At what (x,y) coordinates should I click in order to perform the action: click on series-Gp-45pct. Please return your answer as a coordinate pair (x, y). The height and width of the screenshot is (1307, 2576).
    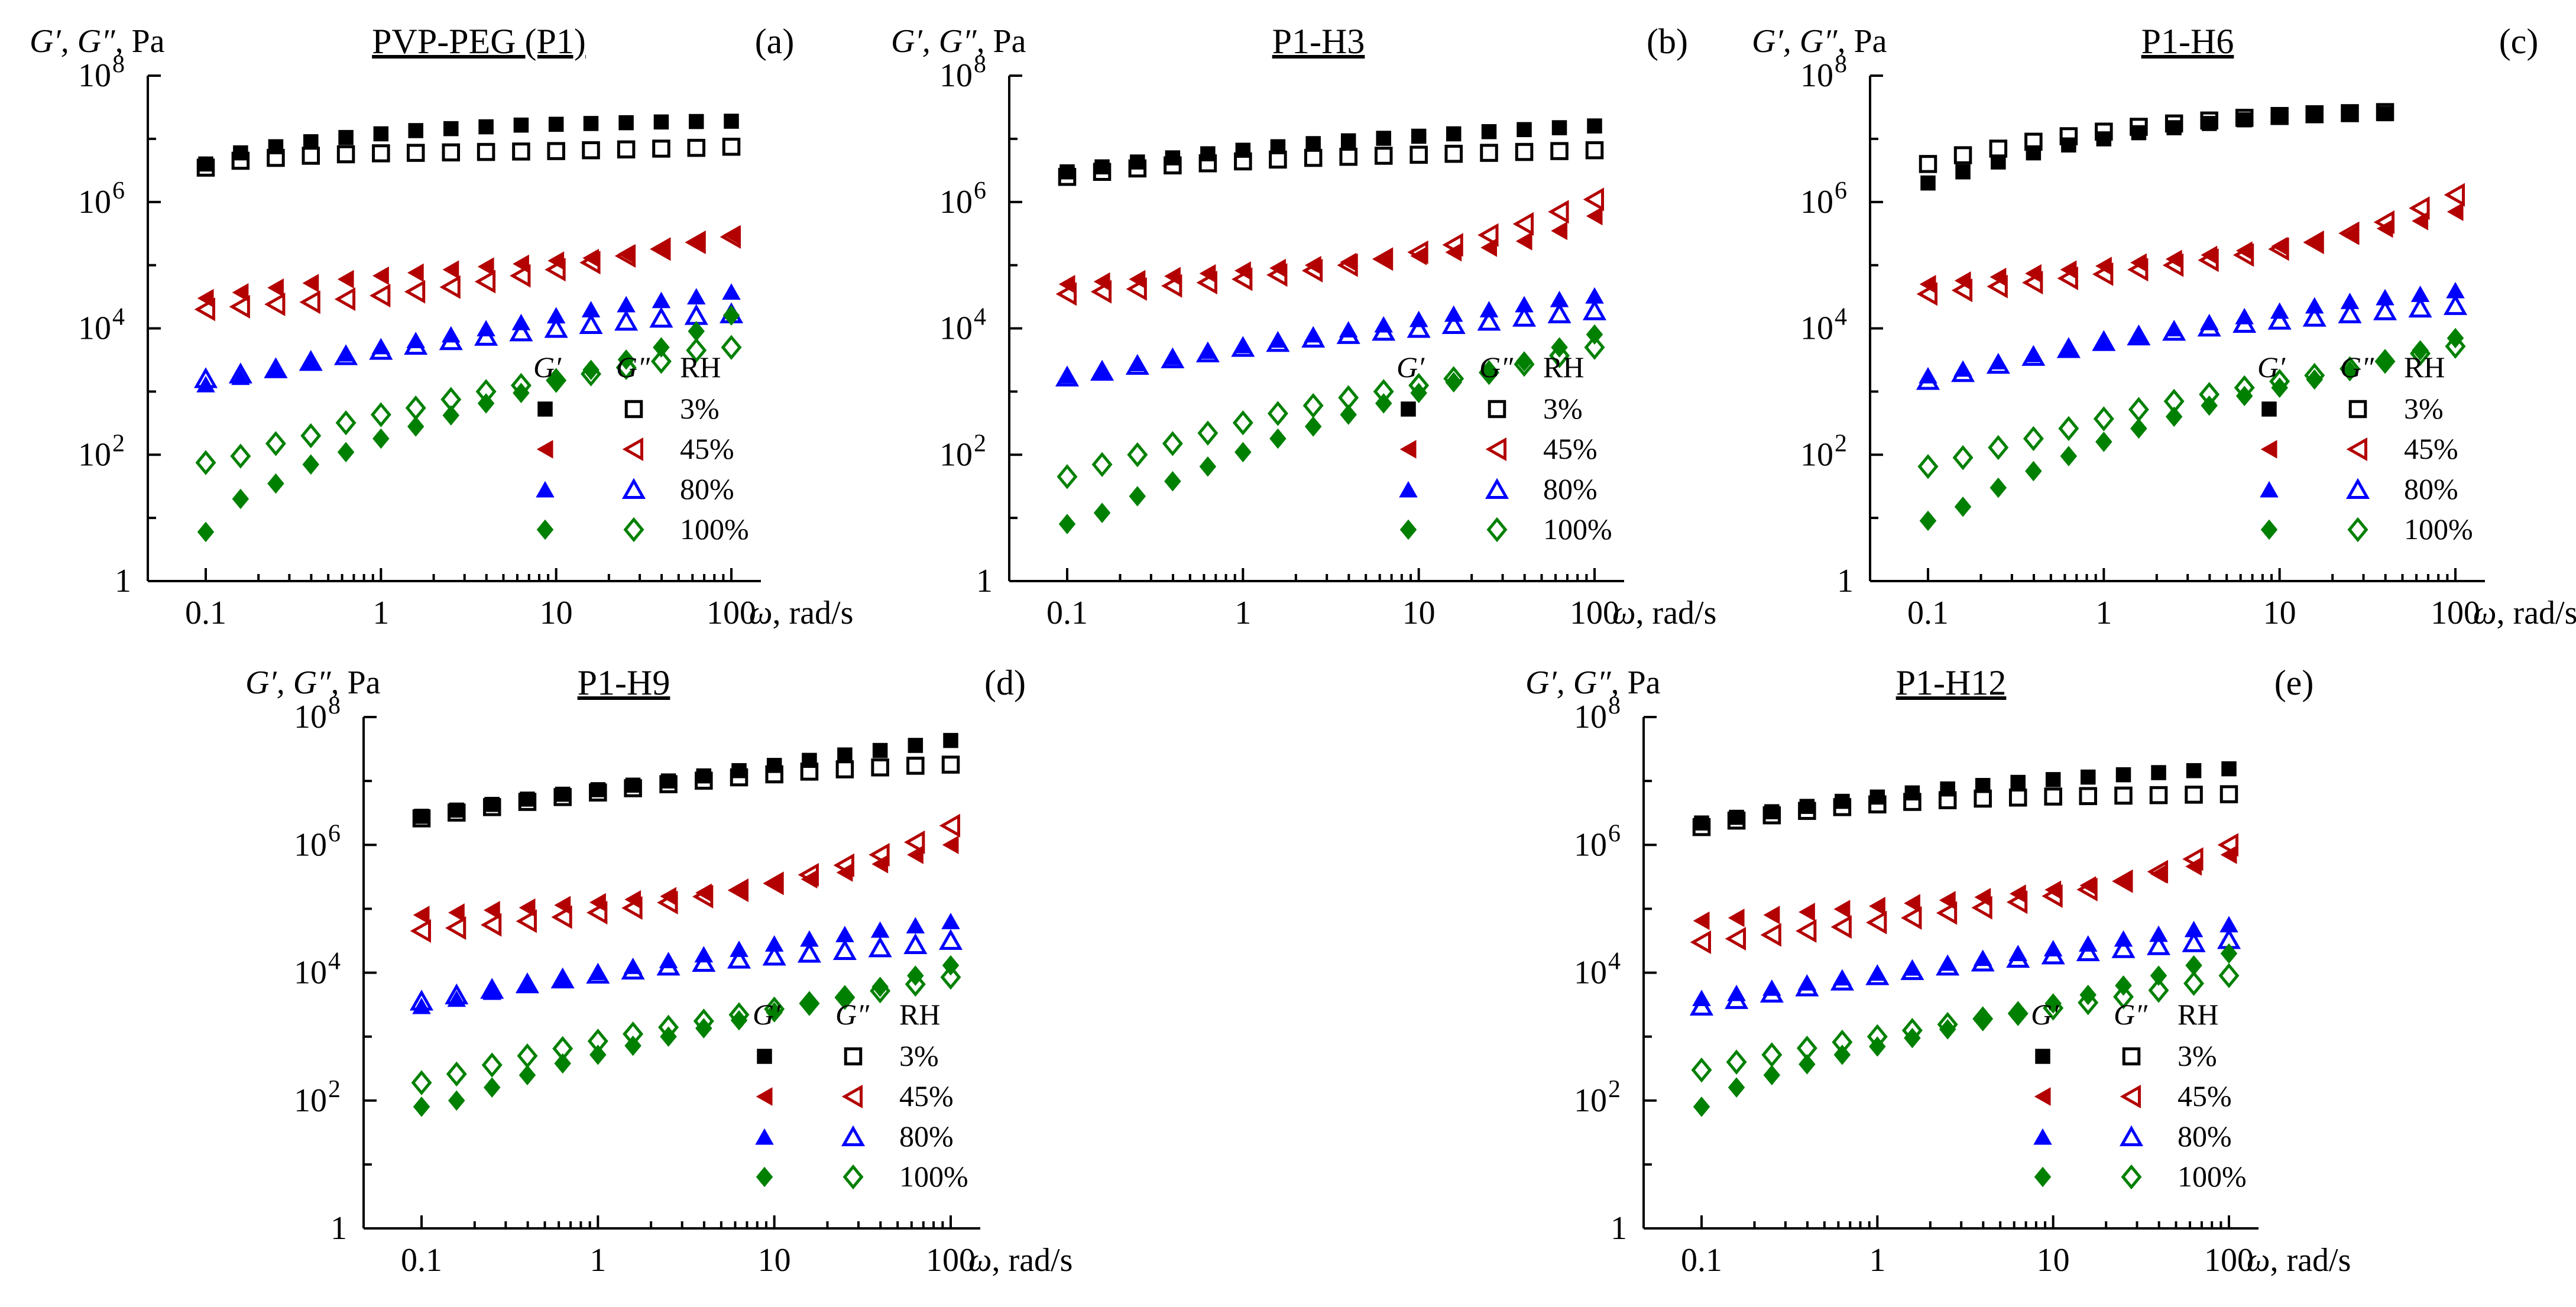
    Looking at the image, I should click on (686, 880).